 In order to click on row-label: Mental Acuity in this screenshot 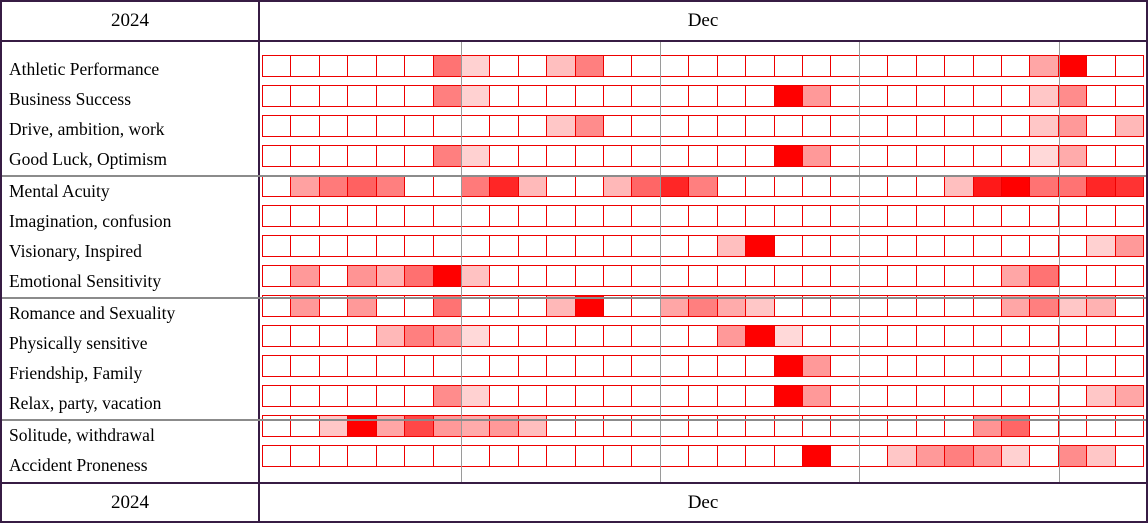, I will do `click(59, 191)`.